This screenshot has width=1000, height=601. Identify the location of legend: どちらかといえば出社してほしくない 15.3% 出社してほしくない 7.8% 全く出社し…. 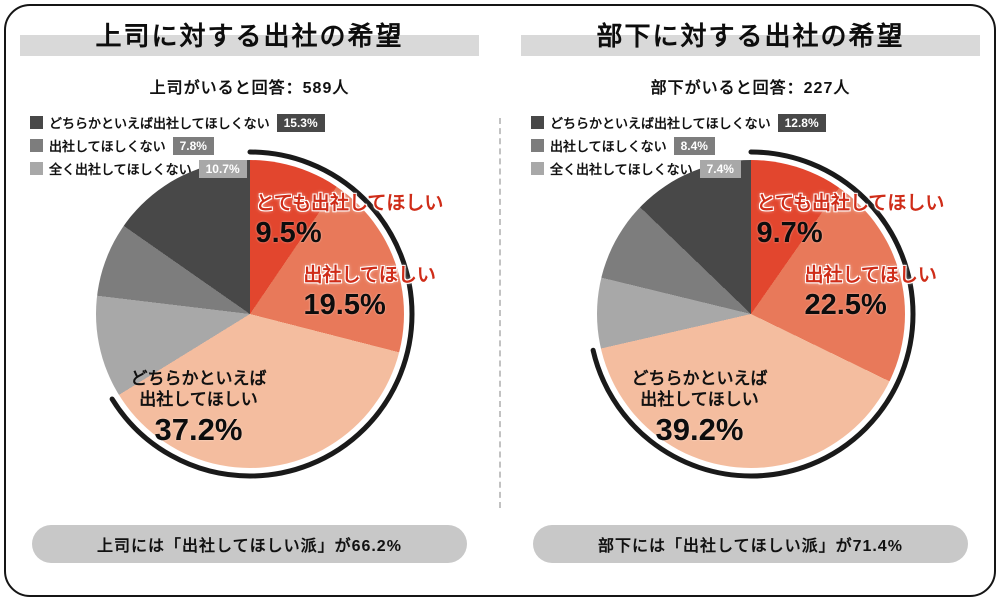
(177, 148).